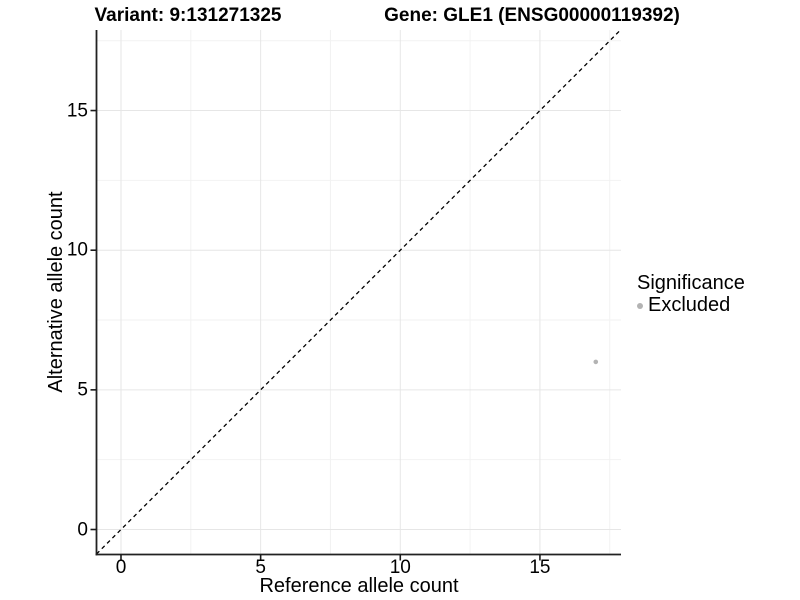  What do you see at coordinates (400, 567) in the screenshot?
I see `x-tick-label: 10` at bounding box center [400, 567].